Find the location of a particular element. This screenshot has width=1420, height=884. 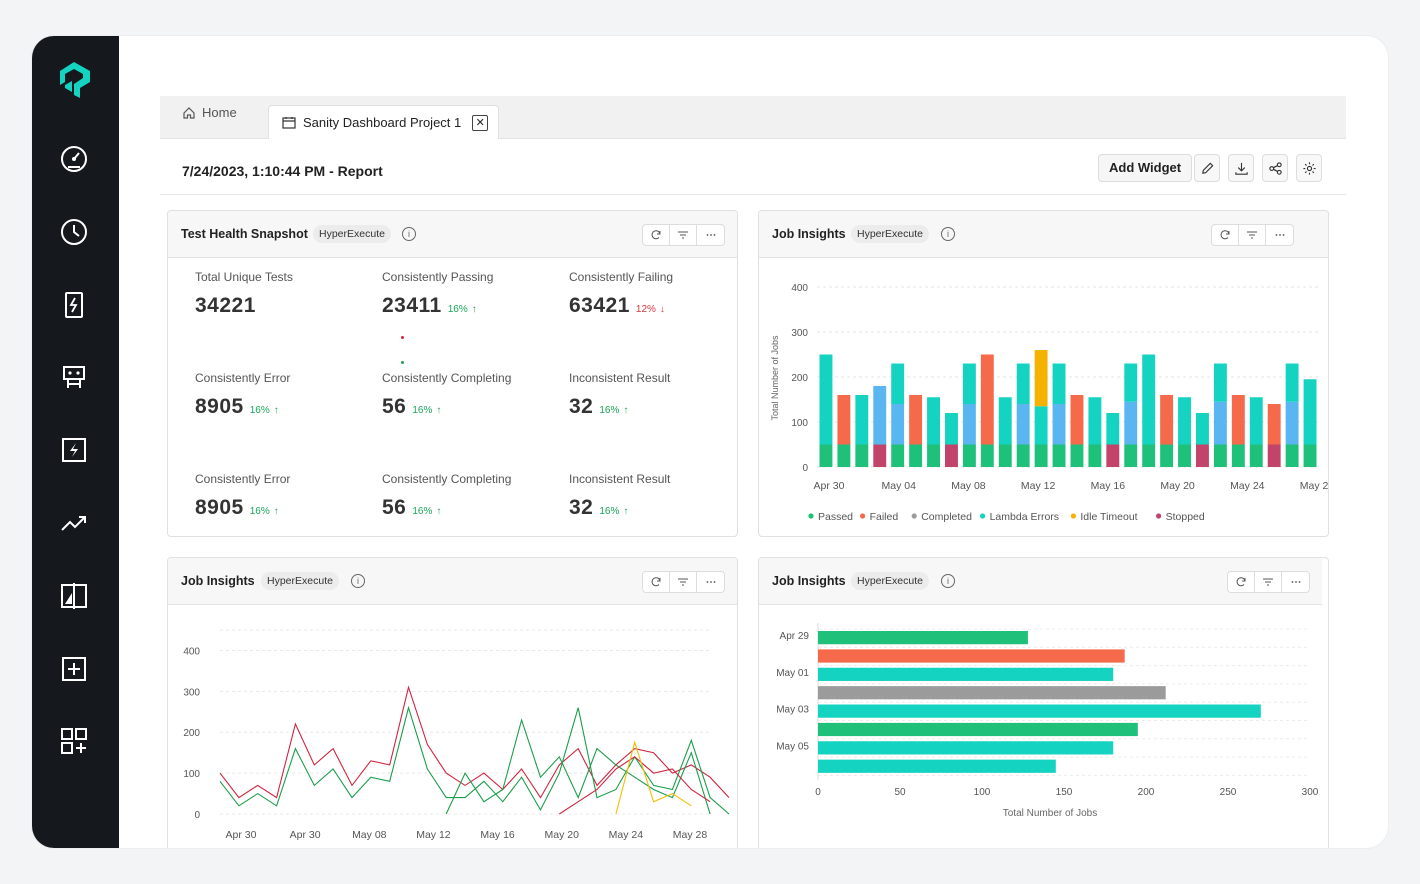

sidebar-item-realtime is located at coordinates (74, 450).